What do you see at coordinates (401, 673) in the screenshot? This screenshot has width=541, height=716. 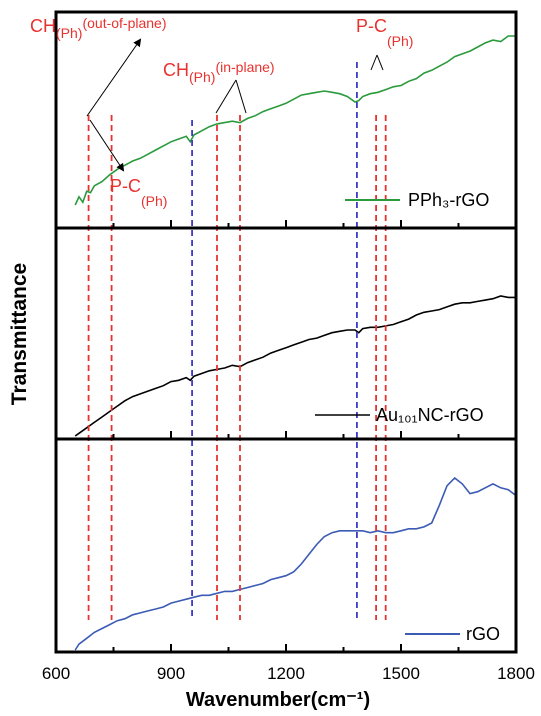 I see `x-tick-label: 1500` at bounding box center [401, 673].